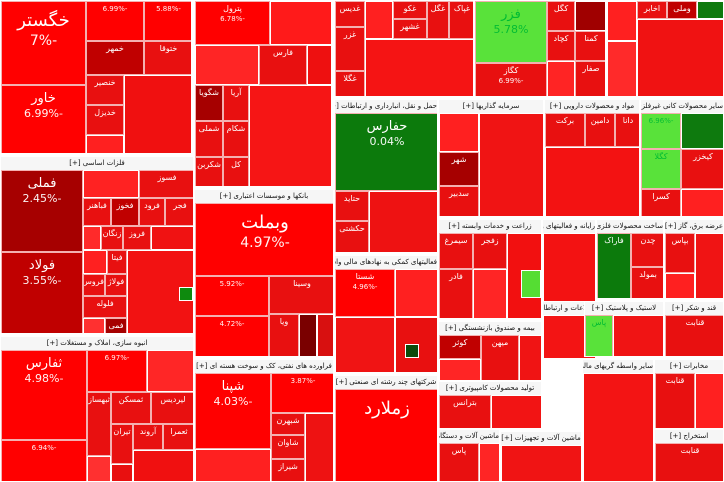 The image size is (724, 482). What do you see at coordinates (236, 171) in the screenshot?
I see `tile-kal: کل` at bounding box center [236, 171].